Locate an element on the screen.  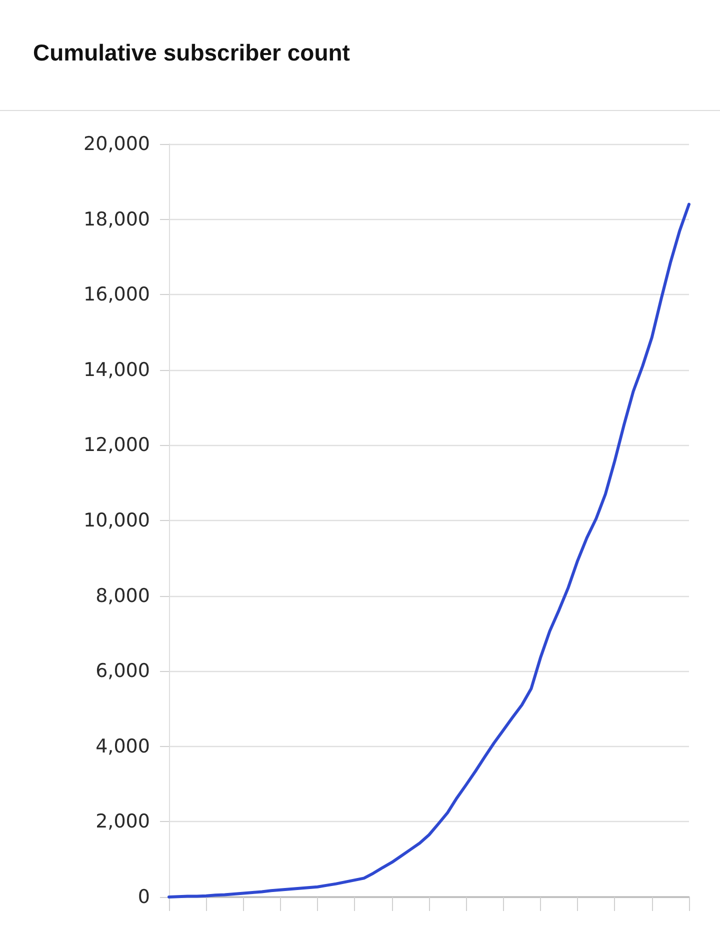
y-tick-label: 0 is located at coordinates (144, 897).